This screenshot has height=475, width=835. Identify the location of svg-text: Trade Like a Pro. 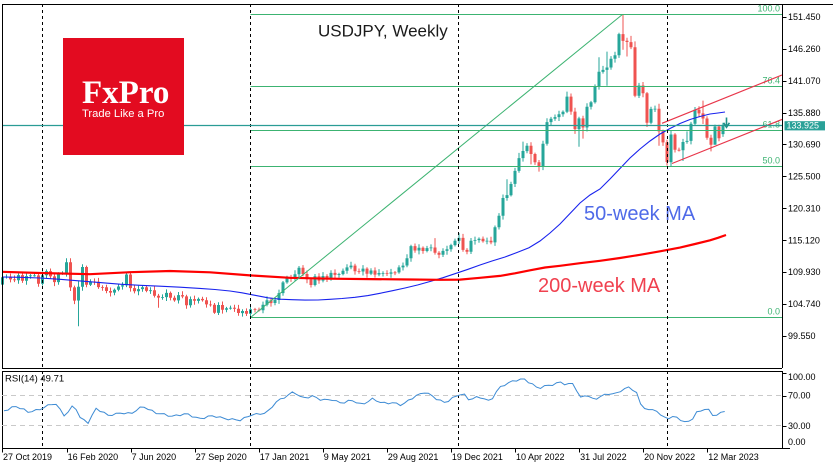
(123, 114).